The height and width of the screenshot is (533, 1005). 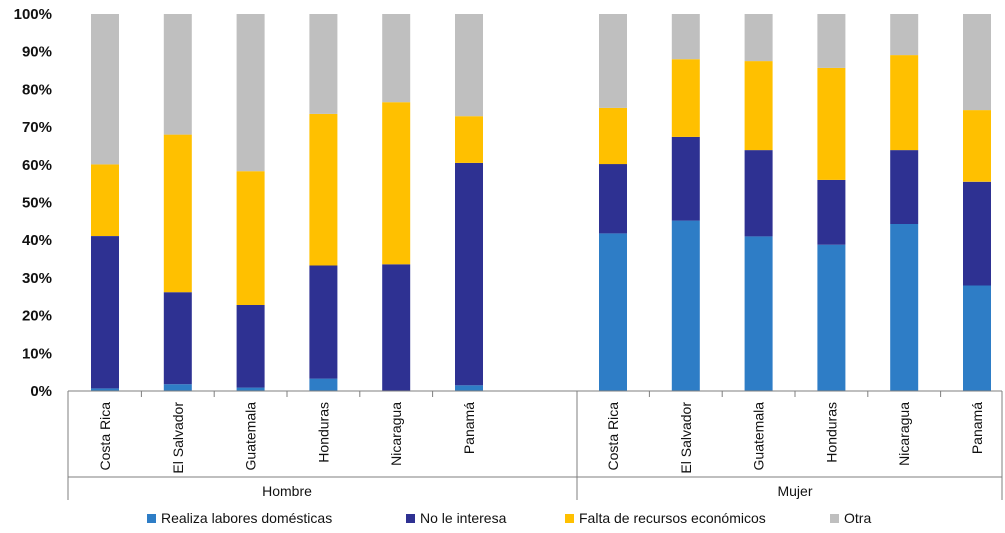 I want to click on y-tick-label: 10%, so click(x=37, y=353).